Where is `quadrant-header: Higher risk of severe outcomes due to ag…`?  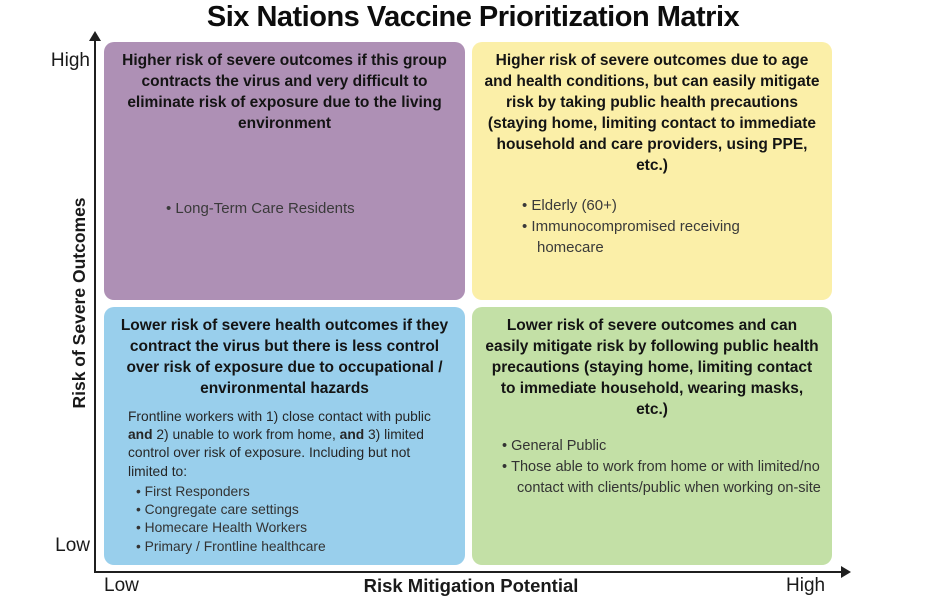 quadrant-header: Higher risk of severe outcomes due to ag… is located at coordinates (652, 113).